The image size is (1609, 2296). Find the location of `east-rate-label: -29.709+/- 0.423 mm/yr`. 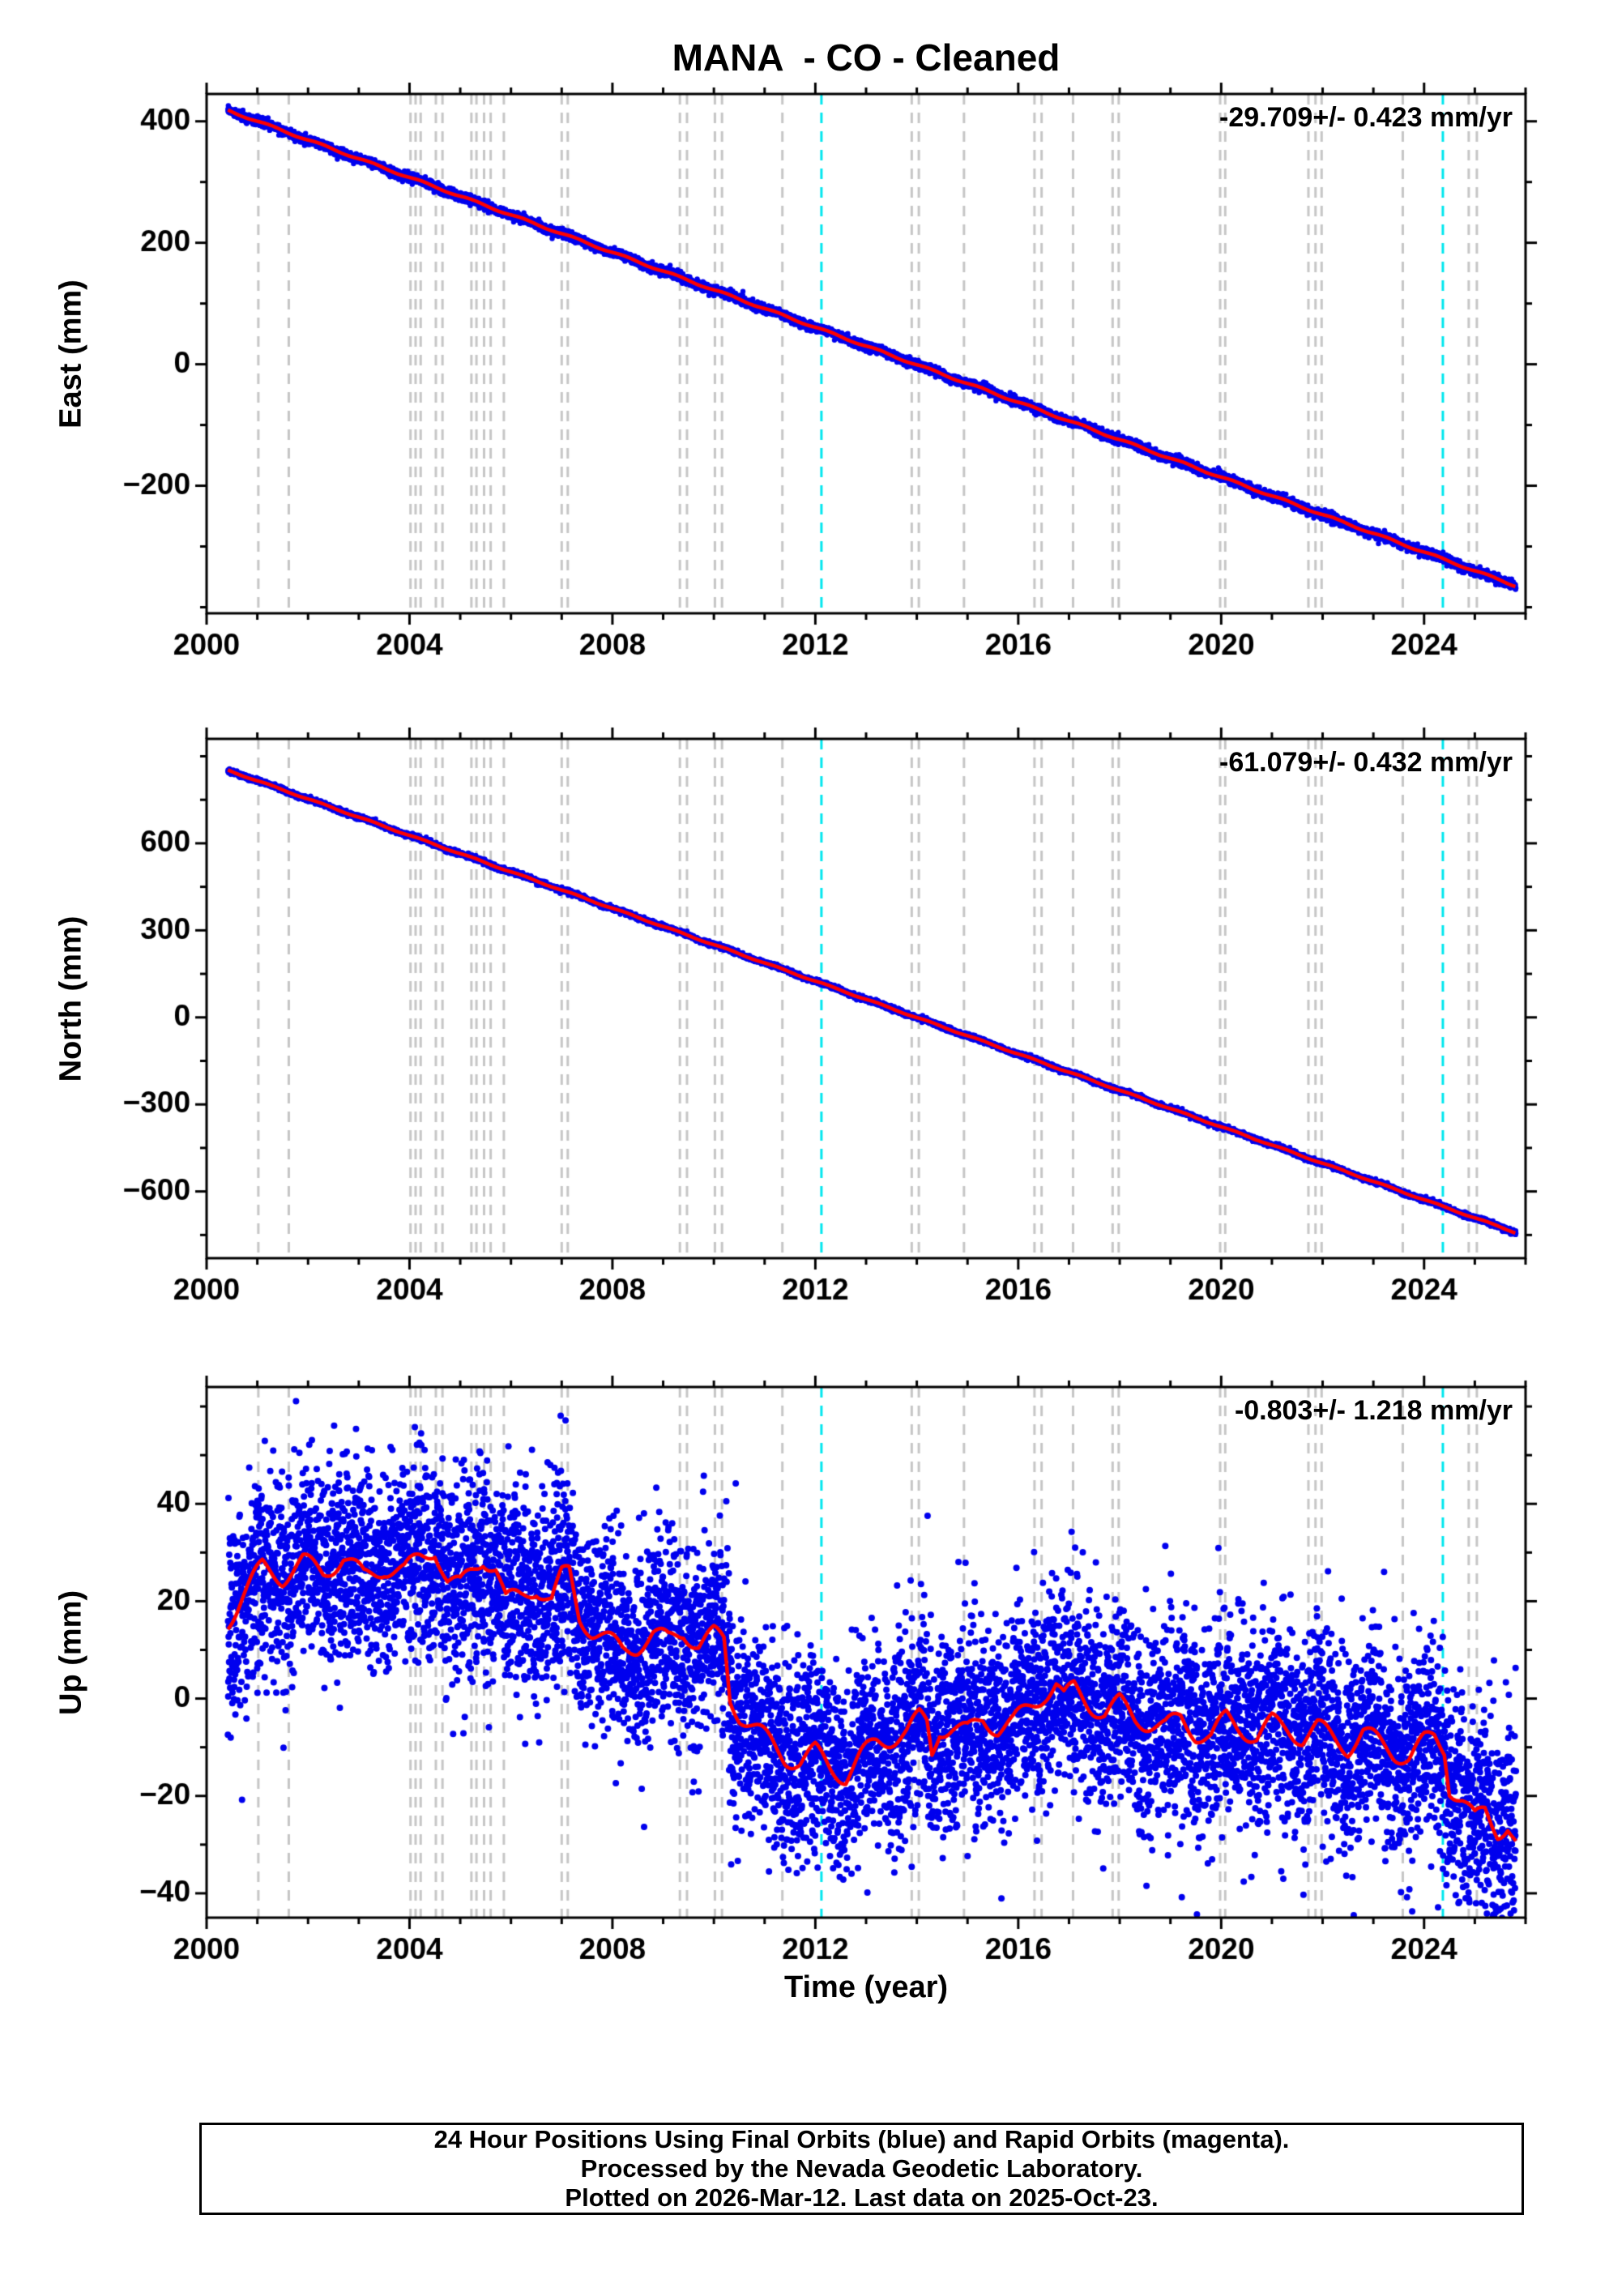

east-rate-label: -29.709+/- 0.423 mm/yr is located at coordinates (1366, 117).